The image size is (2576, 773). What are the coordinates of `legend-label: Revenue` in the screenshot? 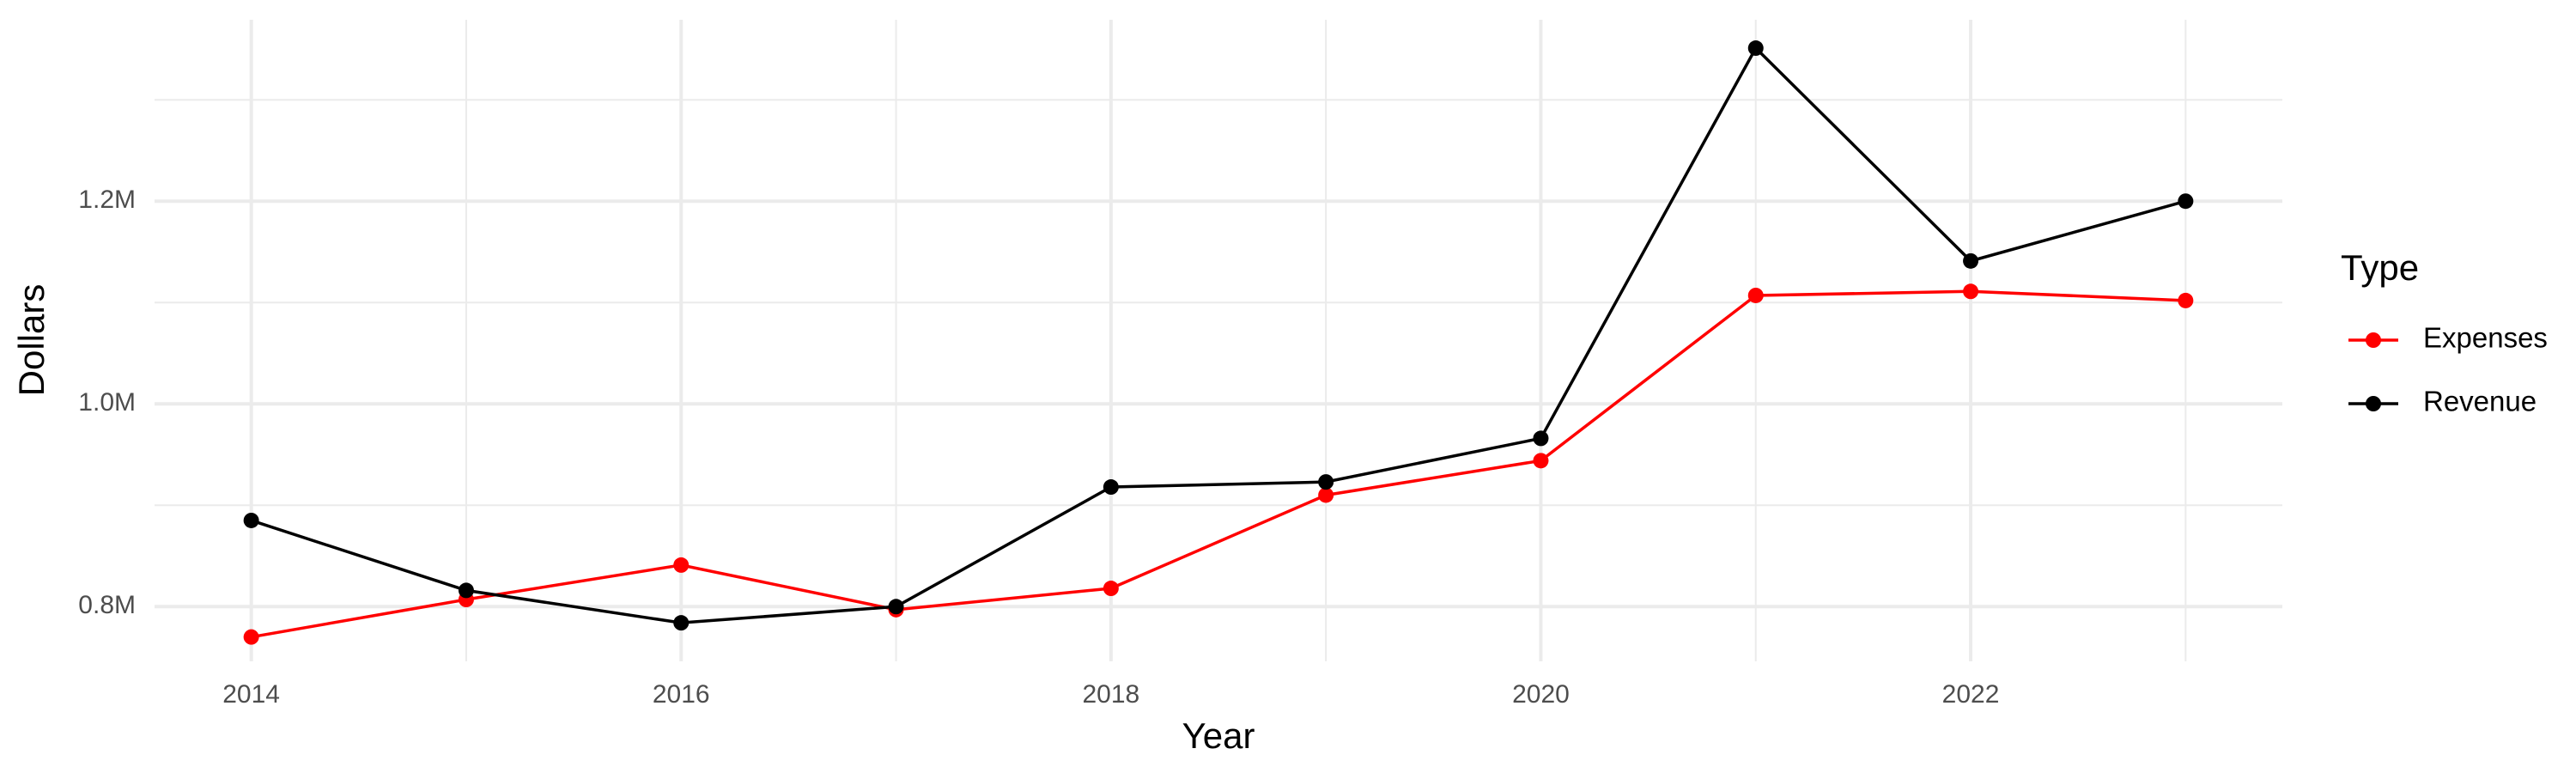 It's located at (2480, 401).